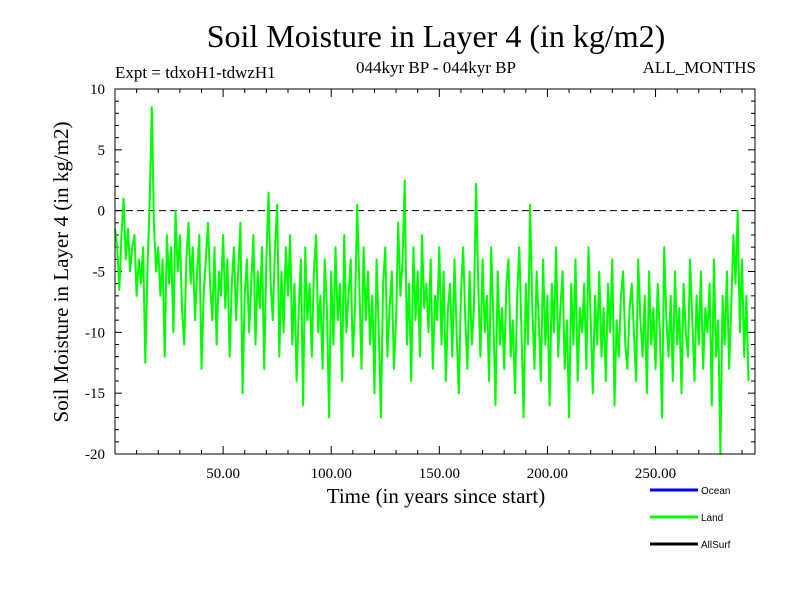 This screenshot has width=800, height=600. I want to click on experiment-label: Expt = tdxoH1-tdwzH1, so click(195, 72).